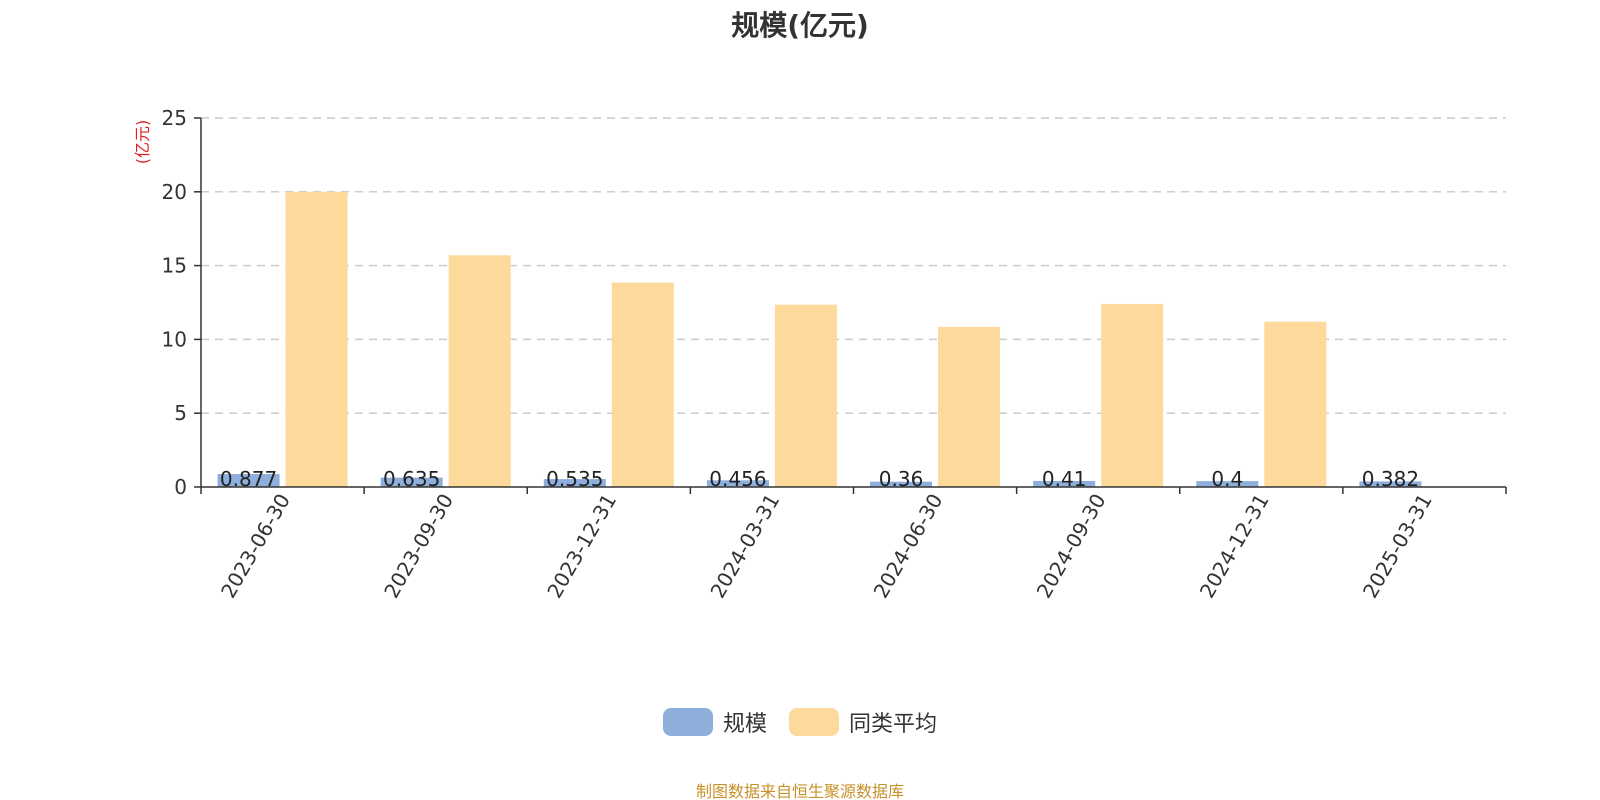 This screenshot has width=1600, height=800. Describe the element at coordinates (799, 791) in the screenshot. I see `source-note: 制图数据来自恒生聚源数据库` at that location.